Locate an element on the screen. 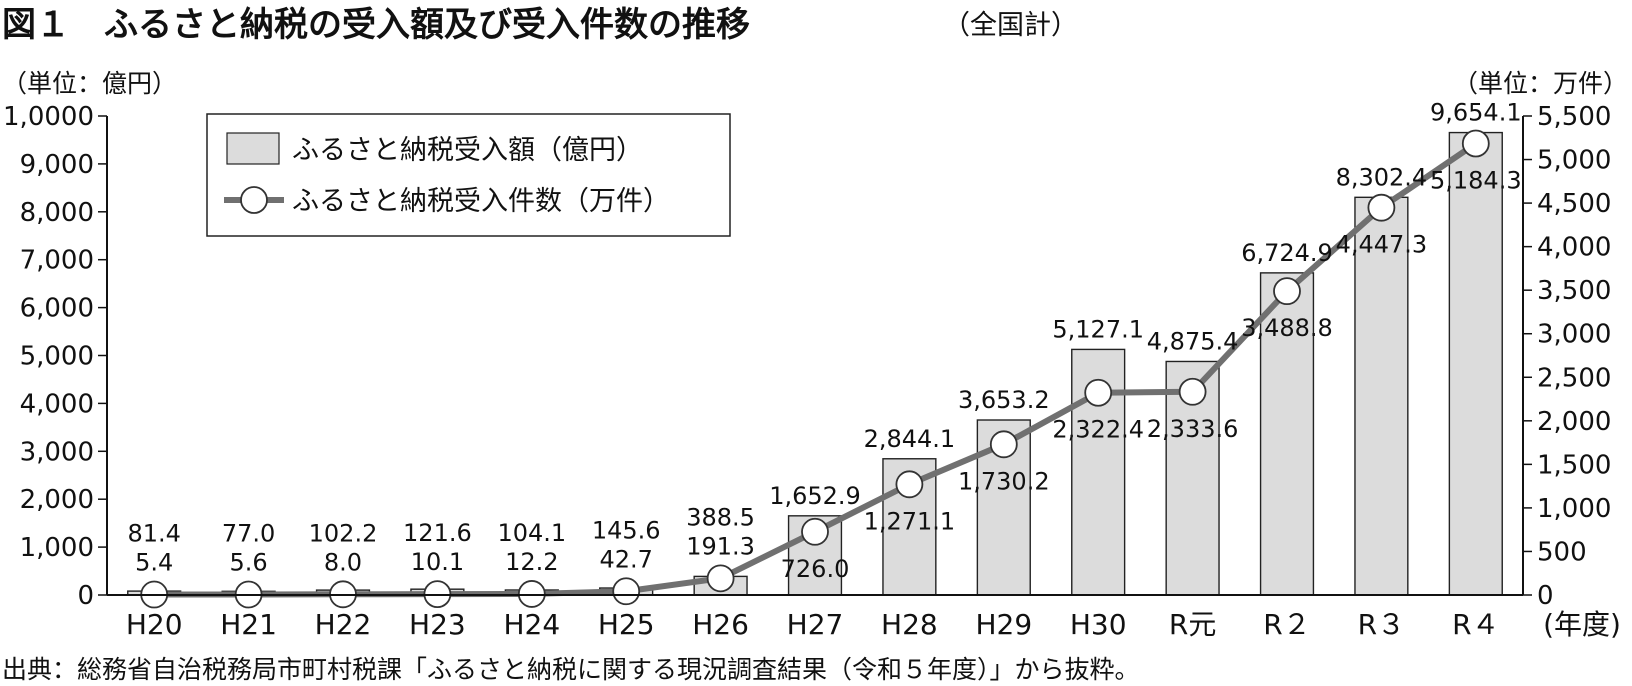 The image size is (1632, 686). right-tick-label: 2,000 is located at coordinates (1574, 422).